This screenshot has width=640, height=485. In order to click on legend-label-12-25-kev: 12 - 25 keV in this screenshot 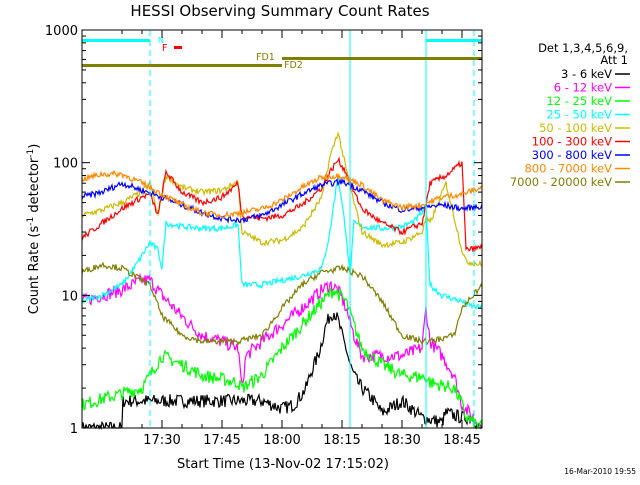, I will do `click(579, 101)`.